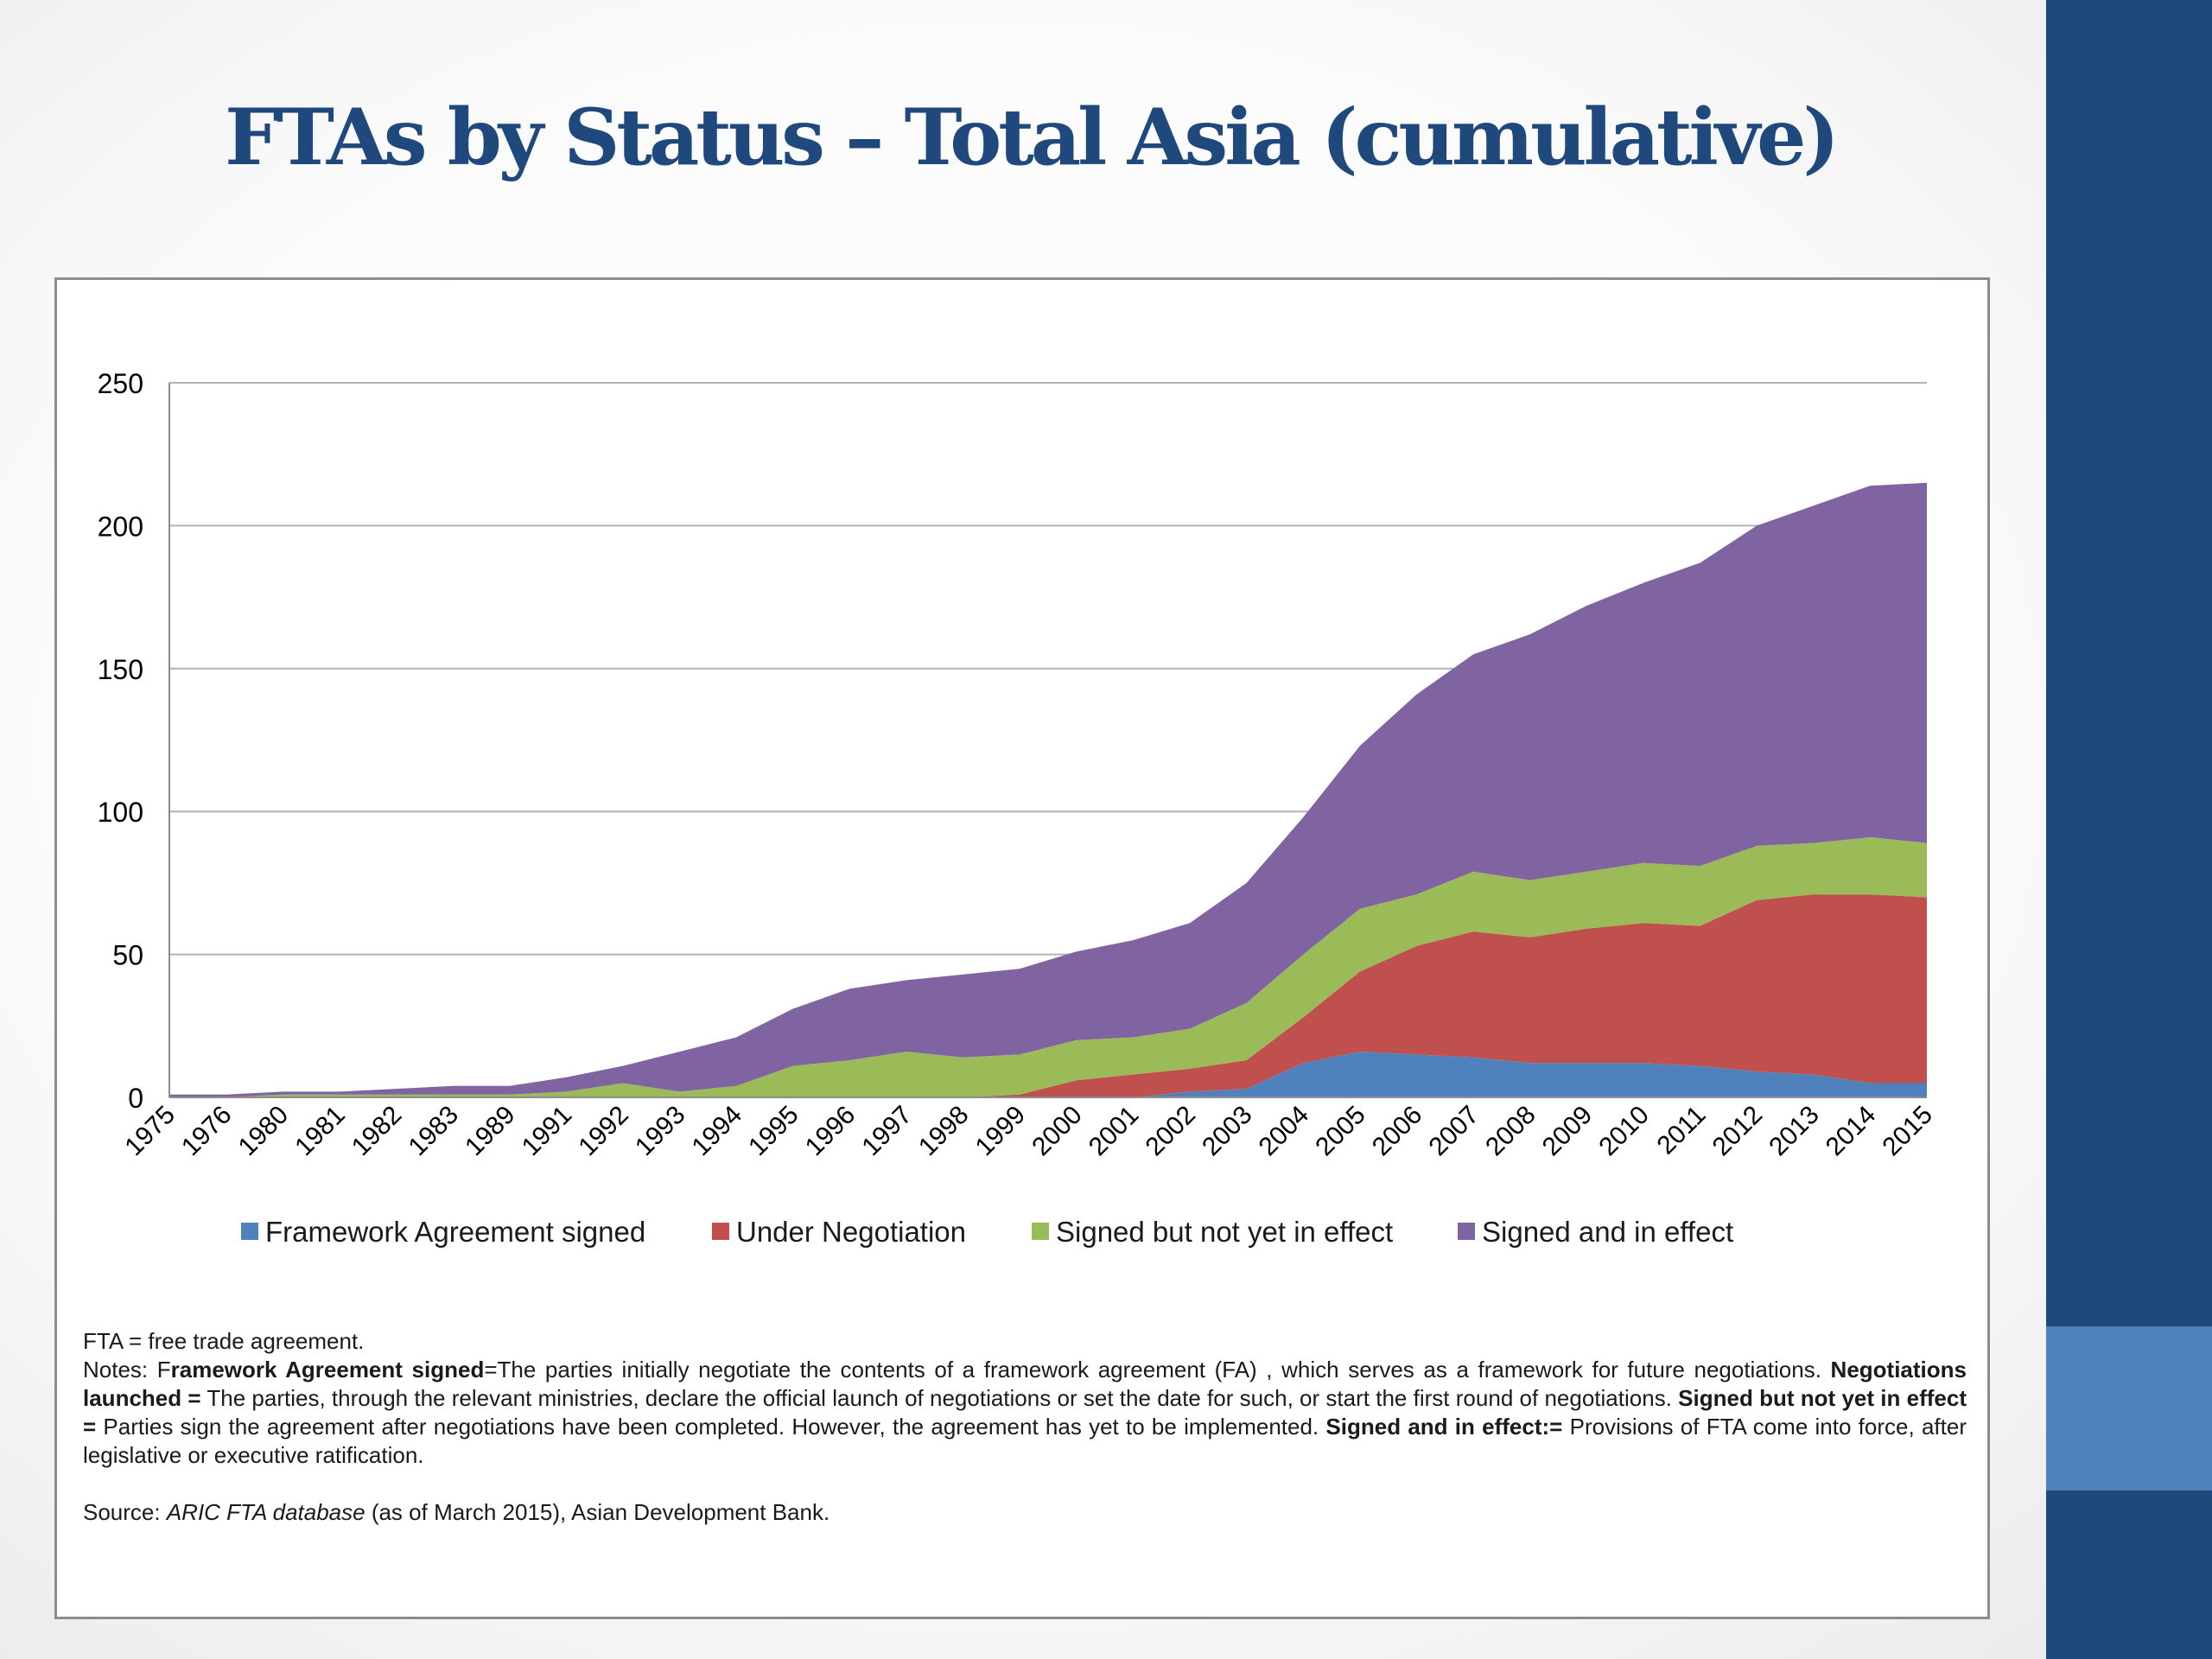 Image resolution: width=2212 pixels, height=1659 pixels. Describe the element at coordinates (1114, 1131) in the screenshot. I see `x-tick-label: 2001` at that location.